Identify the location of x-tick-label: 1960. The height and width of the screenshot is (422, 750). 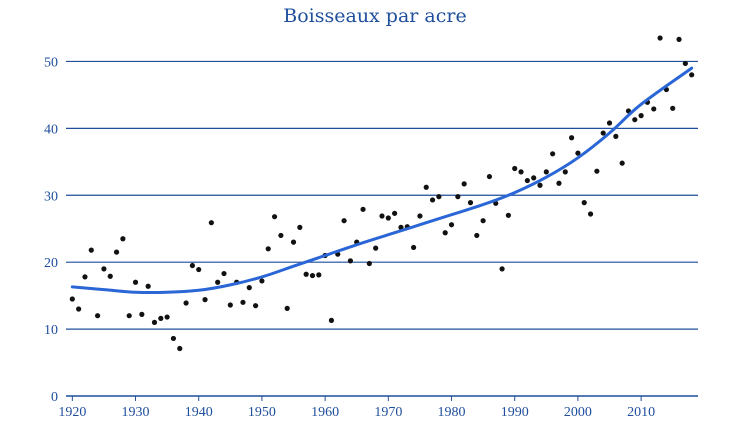
(325, 412).